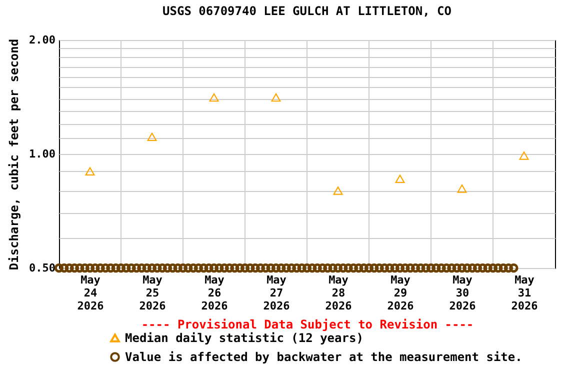 The height and width of the screenshot is (384, 576). What do you see at coordinates (400, 293) in the screenshot?
I see `x-tick-label: May 29 2026` at bounding box center [400, 293].